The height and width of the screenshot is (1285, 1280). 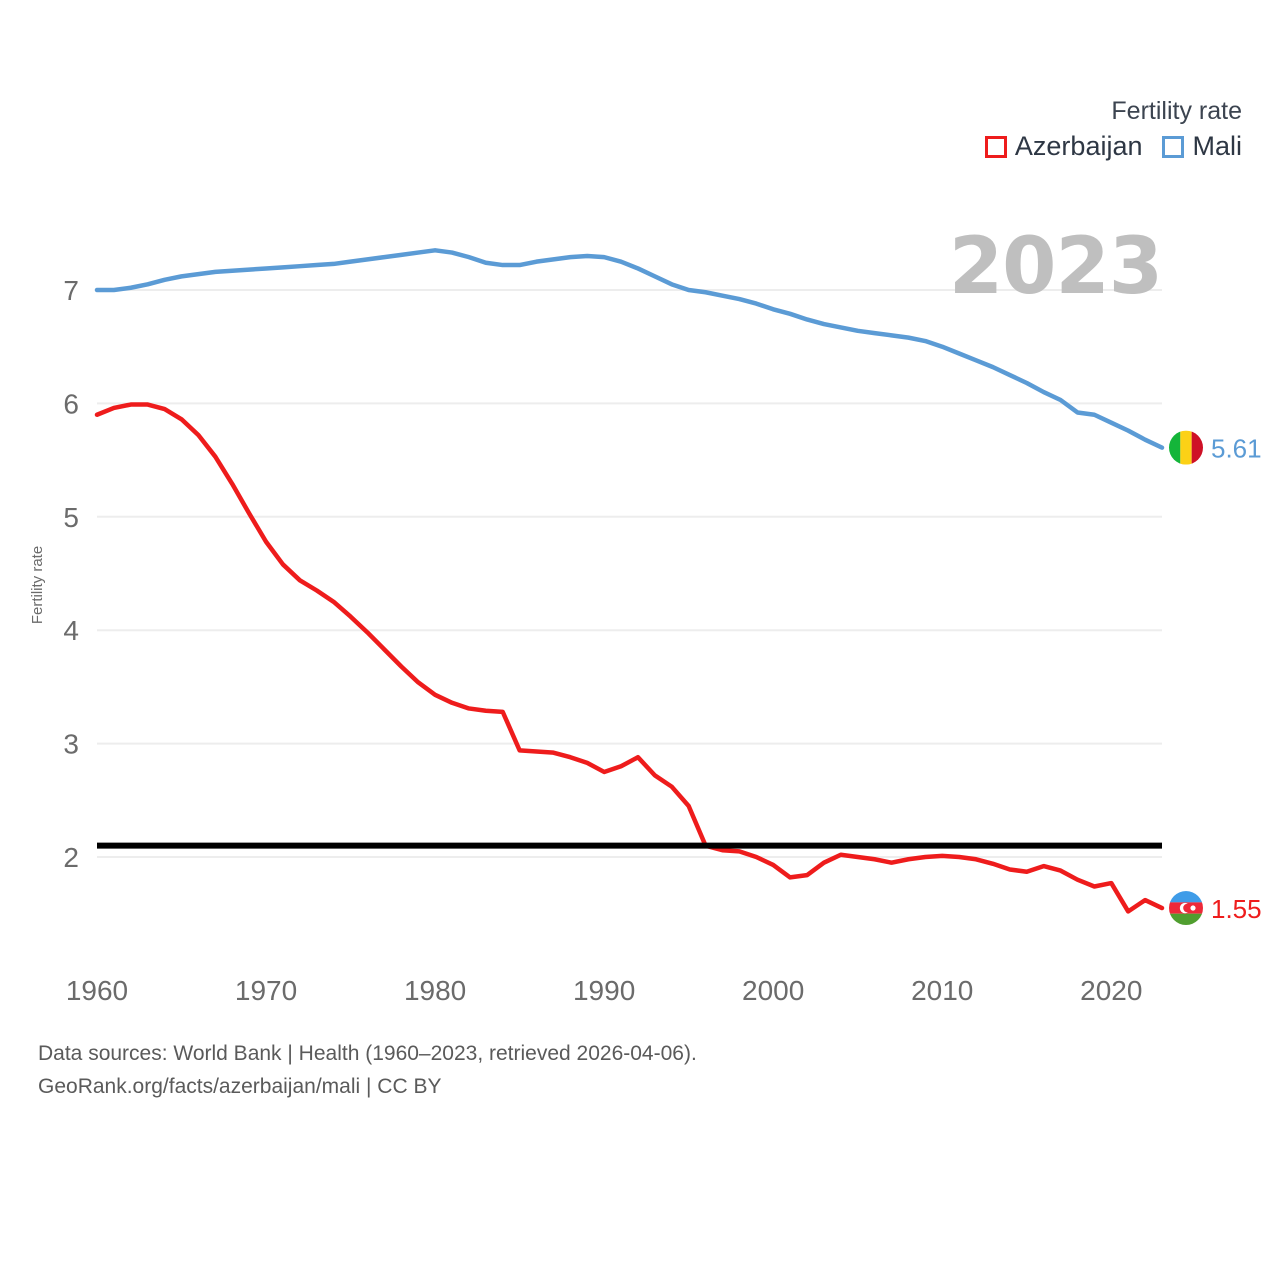 I want to click on legend-item-mali: Mali, so click(x=1202, y=146).